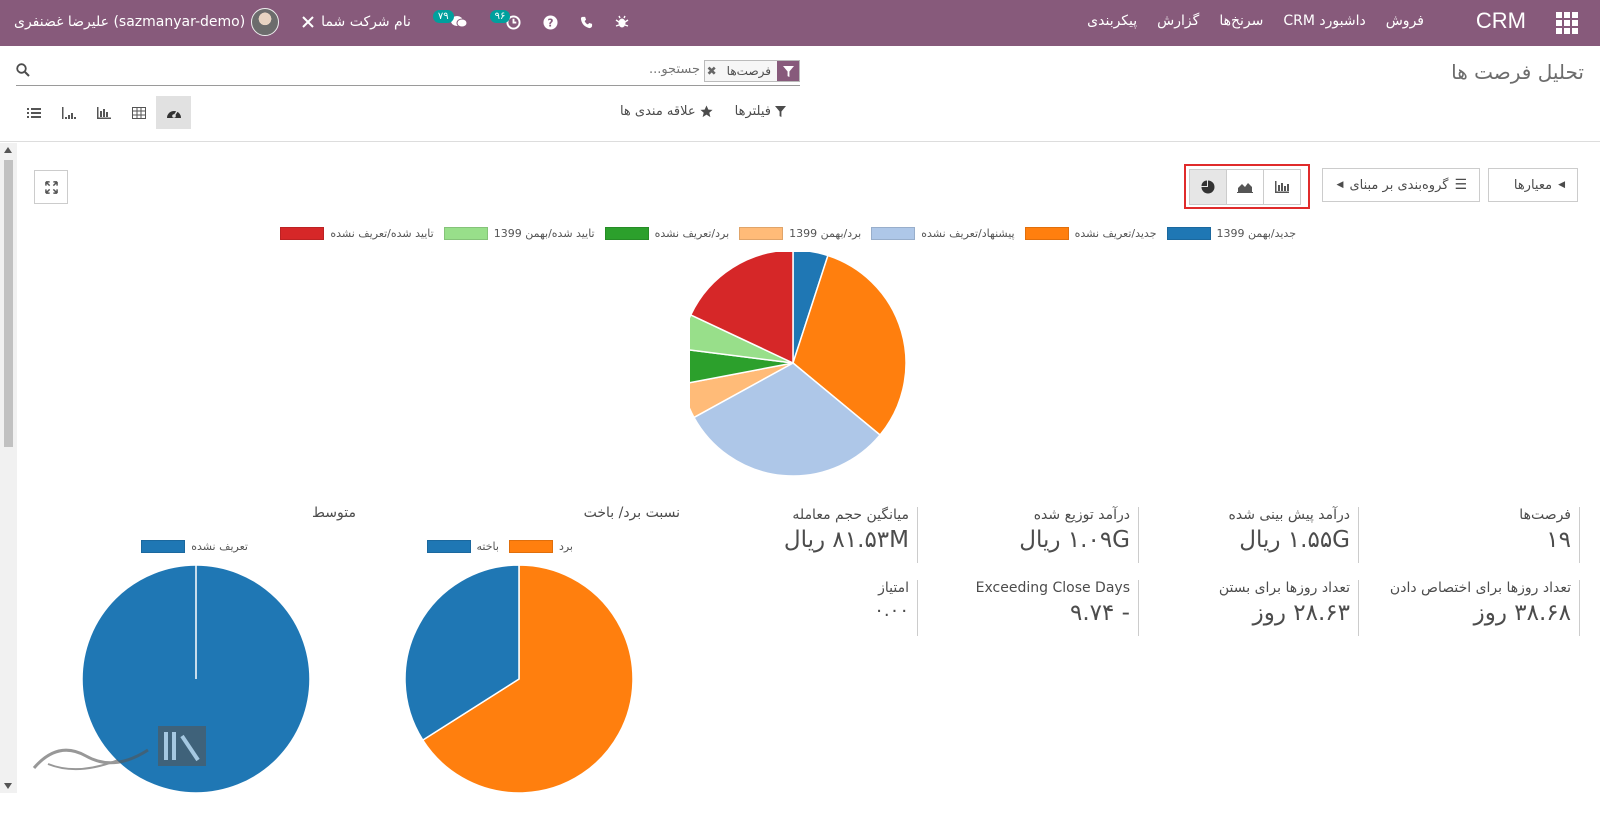 The width and height of the screenshot is (1600, 828). Describe the element at coordinates (550, 22) in the screenshot. I see `help-icon: ?` at that location.